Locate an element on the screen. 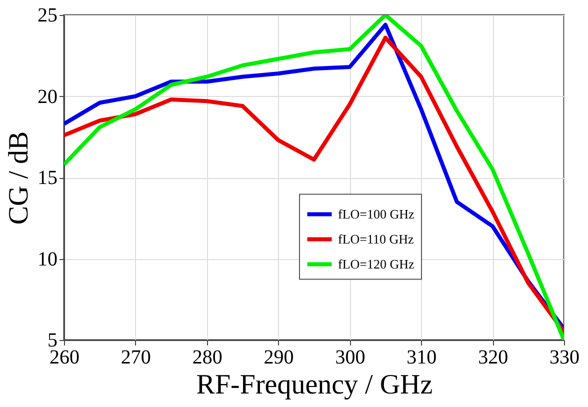  x-tick-label: 330 is located at coordinates (565, 357).